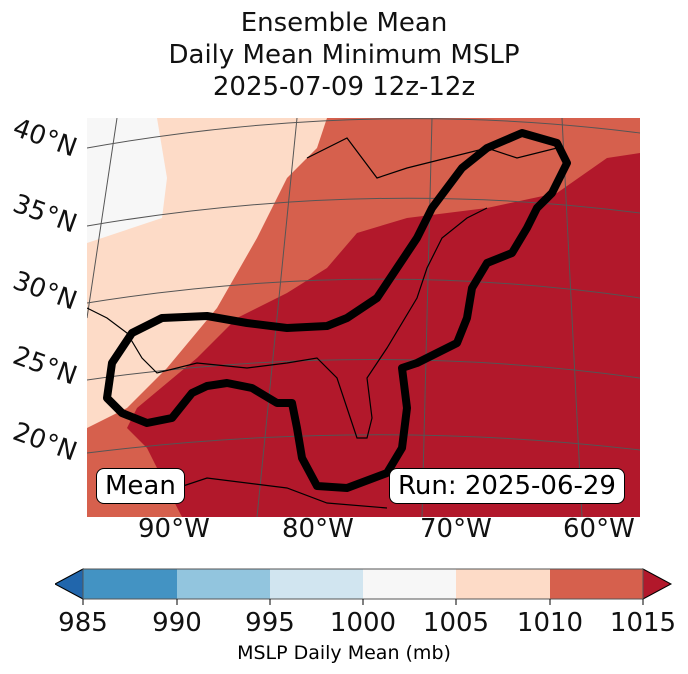 Image resolution: width=688 pixels, height=674 pixels. What do you see at coordinates (44, 214) in the screenshot?
I see `lat-label: 35°N` at bounding box center [44, 214].